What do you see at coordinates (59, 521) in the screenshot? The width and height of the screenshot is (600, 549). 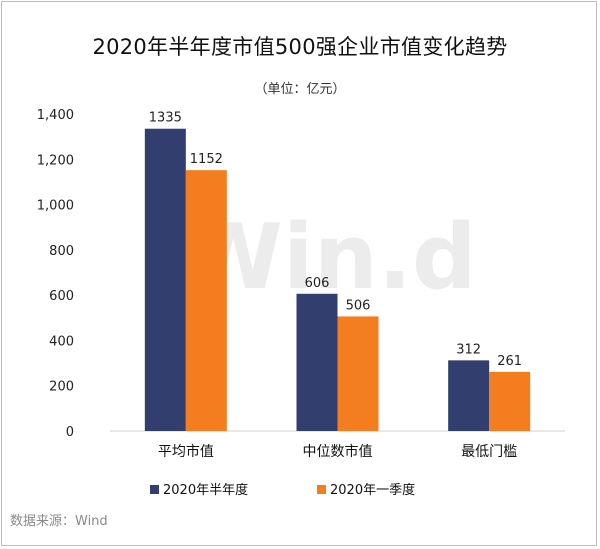 I see `source-note: 数据来源：Wind` at bounding box center [59, 521].